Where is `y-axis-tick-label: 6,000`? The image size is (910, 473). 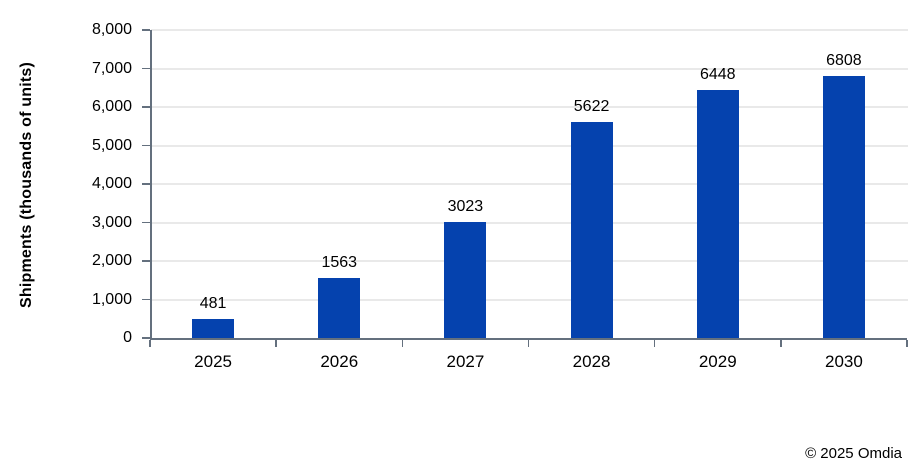
y-axis-tick-label: 6,000 is located at coordinates (111, 106).